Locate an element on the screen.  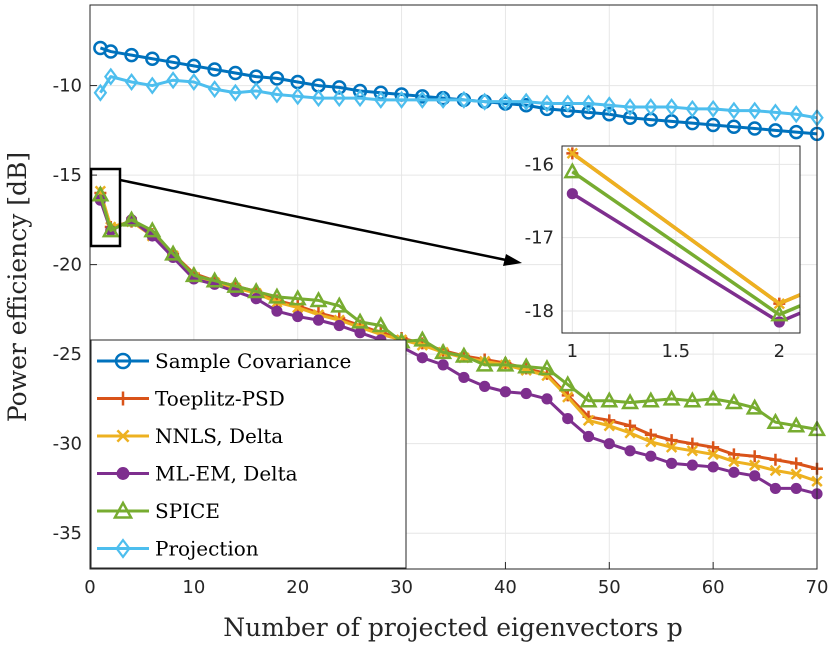
legend-label: ML-EM, Delta is located at coordinates (226, 474).